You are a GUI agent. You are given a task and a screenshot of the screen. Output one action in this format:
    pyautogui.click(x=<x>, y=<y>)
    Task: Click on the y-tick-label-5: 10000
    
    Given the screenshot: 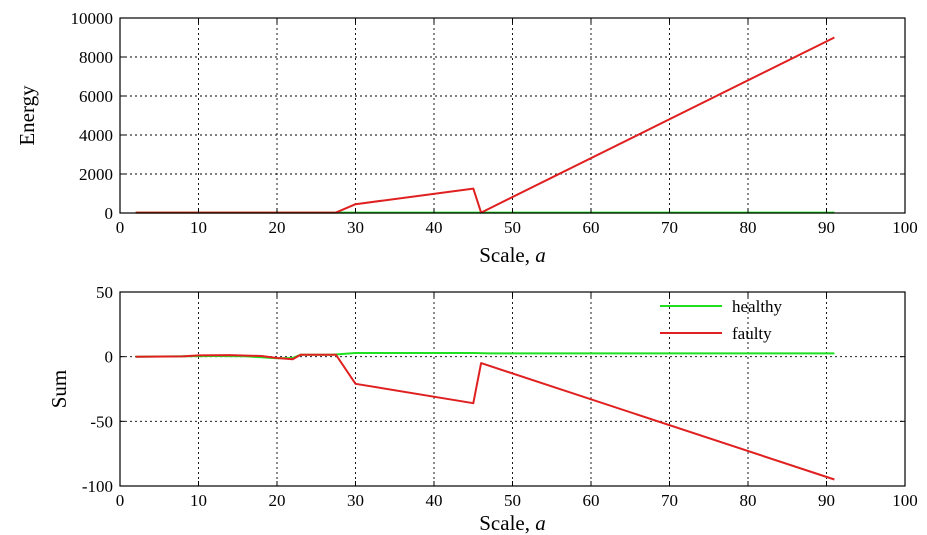 What is the action you would take?
    pyautogui.click(x=92, y=18)
    